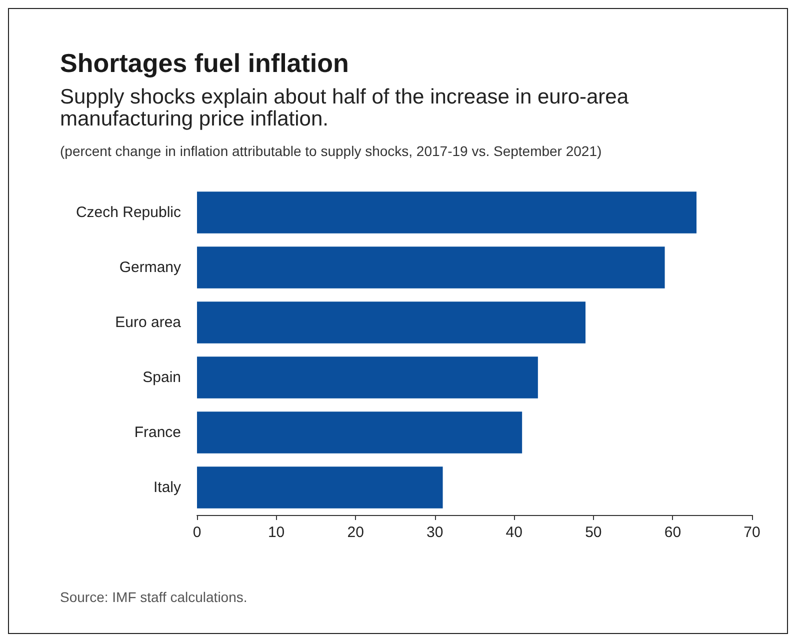 The height and width of the screenshot is (642, 796). I want to click on y-tick-label: Italy, so click(167, 487).